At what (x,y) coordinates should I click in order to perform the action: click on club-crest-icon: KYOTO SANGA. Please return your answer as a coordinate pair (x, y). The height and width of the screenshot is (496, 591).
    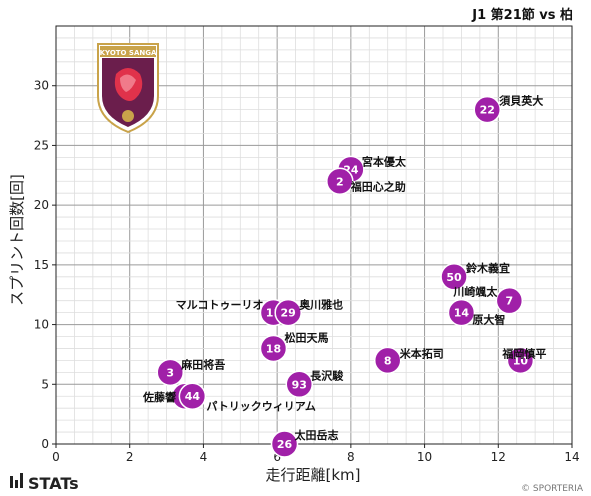
    Looking at the image, I should click on (128, 88).